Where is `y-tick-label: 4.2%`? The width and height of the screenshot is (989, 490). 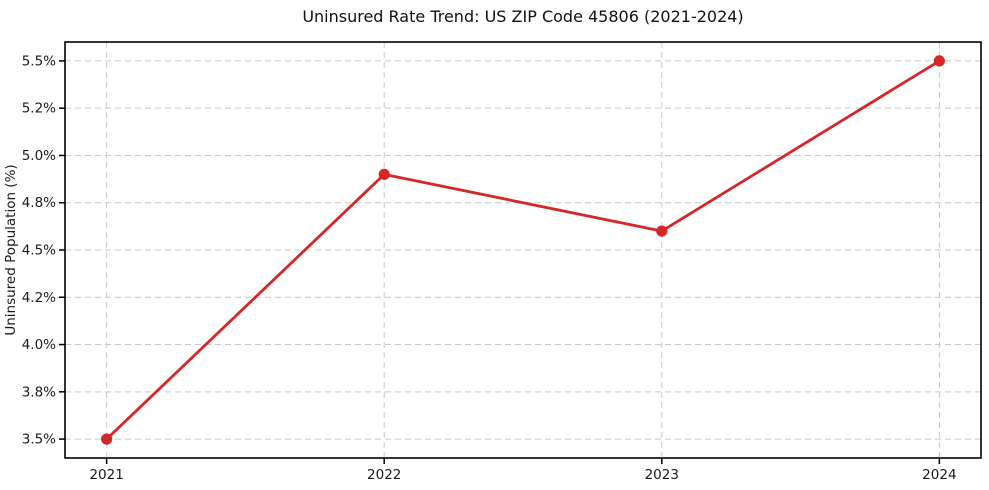
y-tick-label: 4.2% is located at coordinates (39, 298).